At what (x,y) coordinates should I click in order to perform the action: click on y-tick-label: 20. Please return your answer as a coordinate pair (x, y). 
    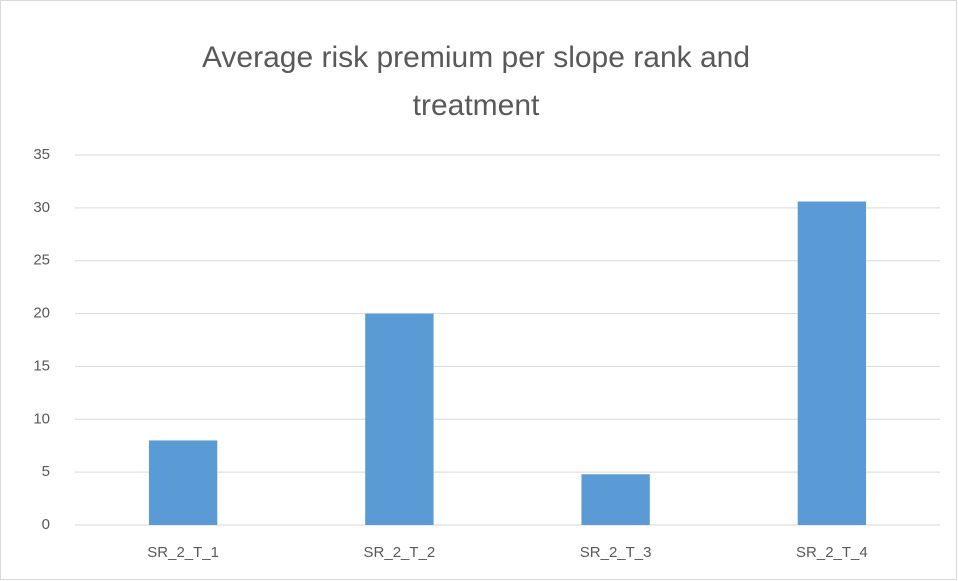
    Looking at the image, I should click on (41, 313).